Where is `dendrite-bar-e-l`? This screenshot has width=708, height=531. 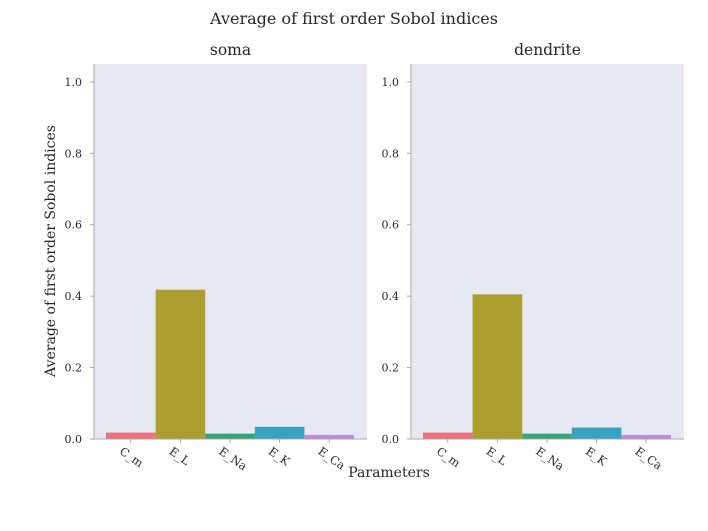 dendrite-bar-e-l is located at coordinates (497, 366).